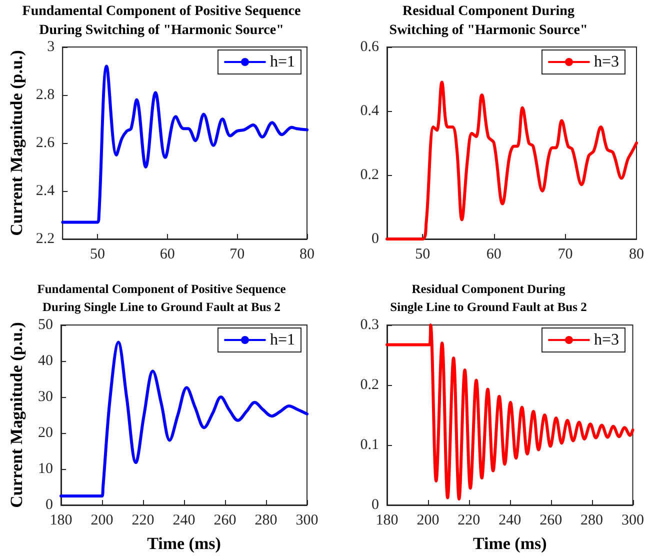  Describe the element at coordinates (45, 239) in the screenshot. I see `y-tick-label: 2.2` at that location.